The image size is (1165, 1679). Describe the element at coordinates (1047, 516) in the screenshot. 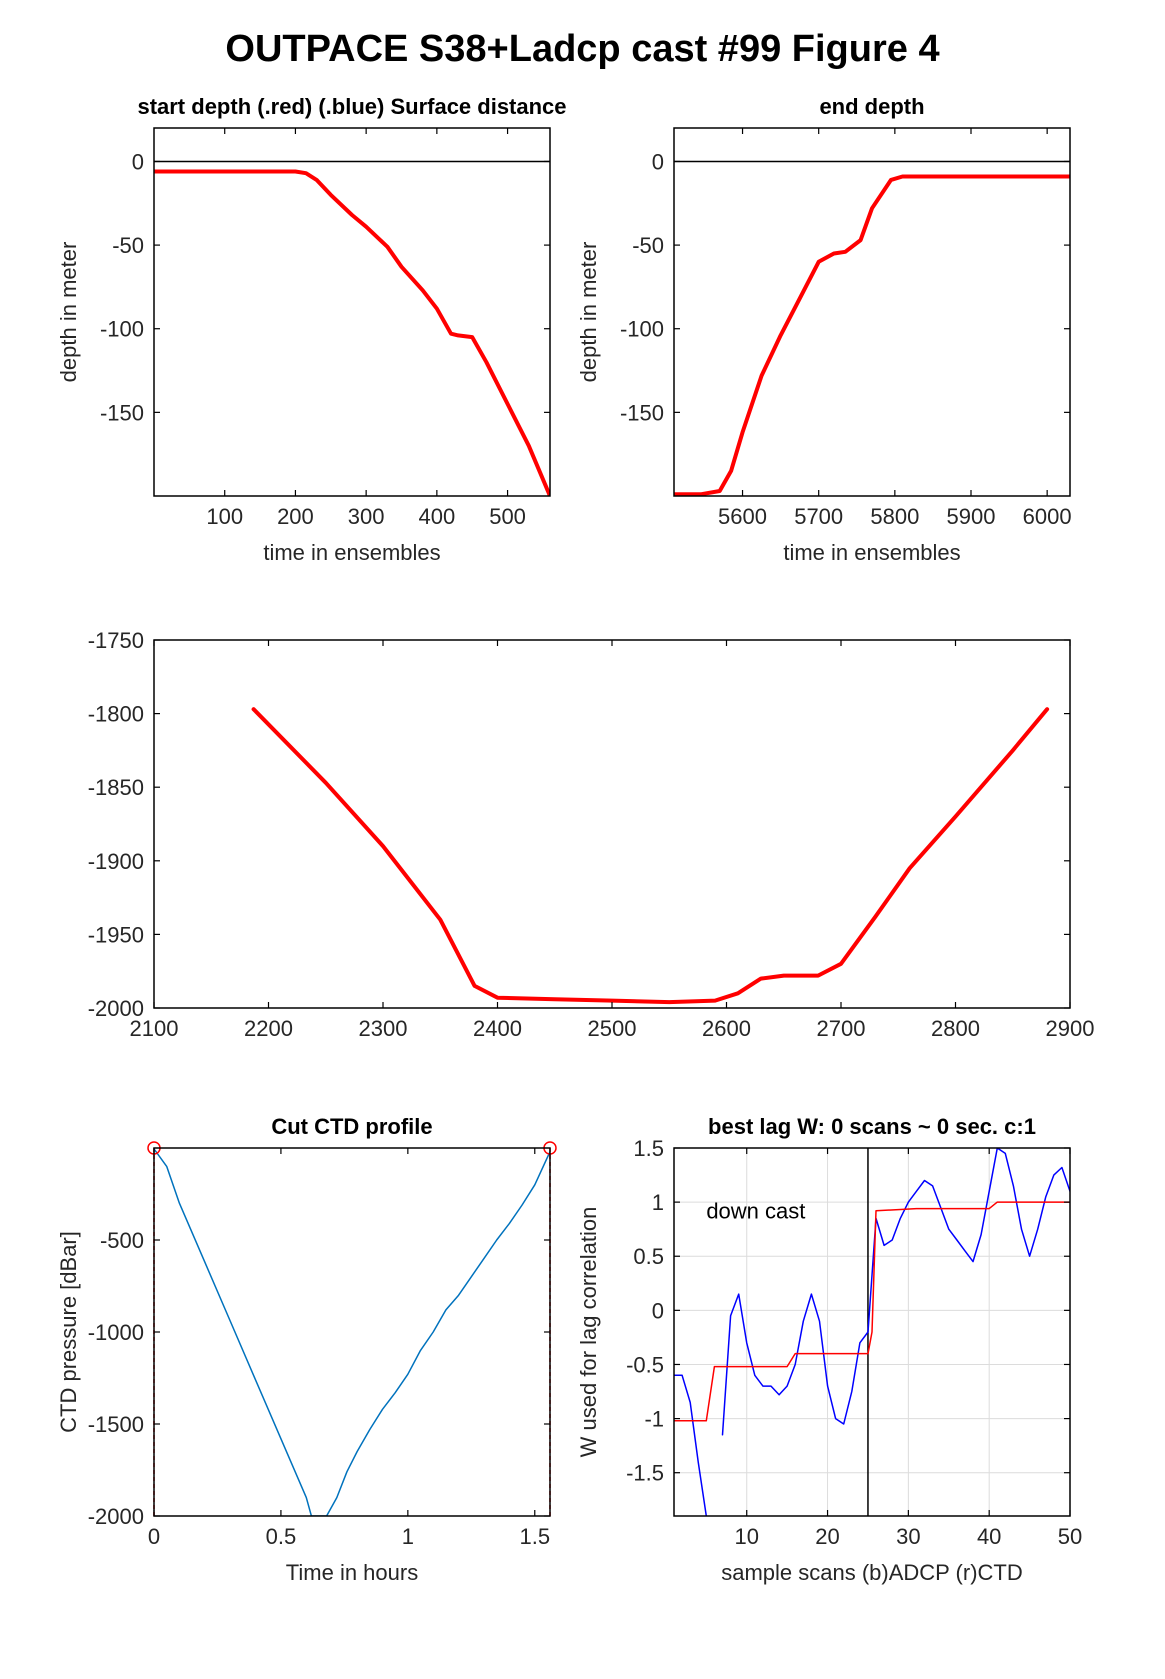

I see `x-tick-label: 6000` at that location.